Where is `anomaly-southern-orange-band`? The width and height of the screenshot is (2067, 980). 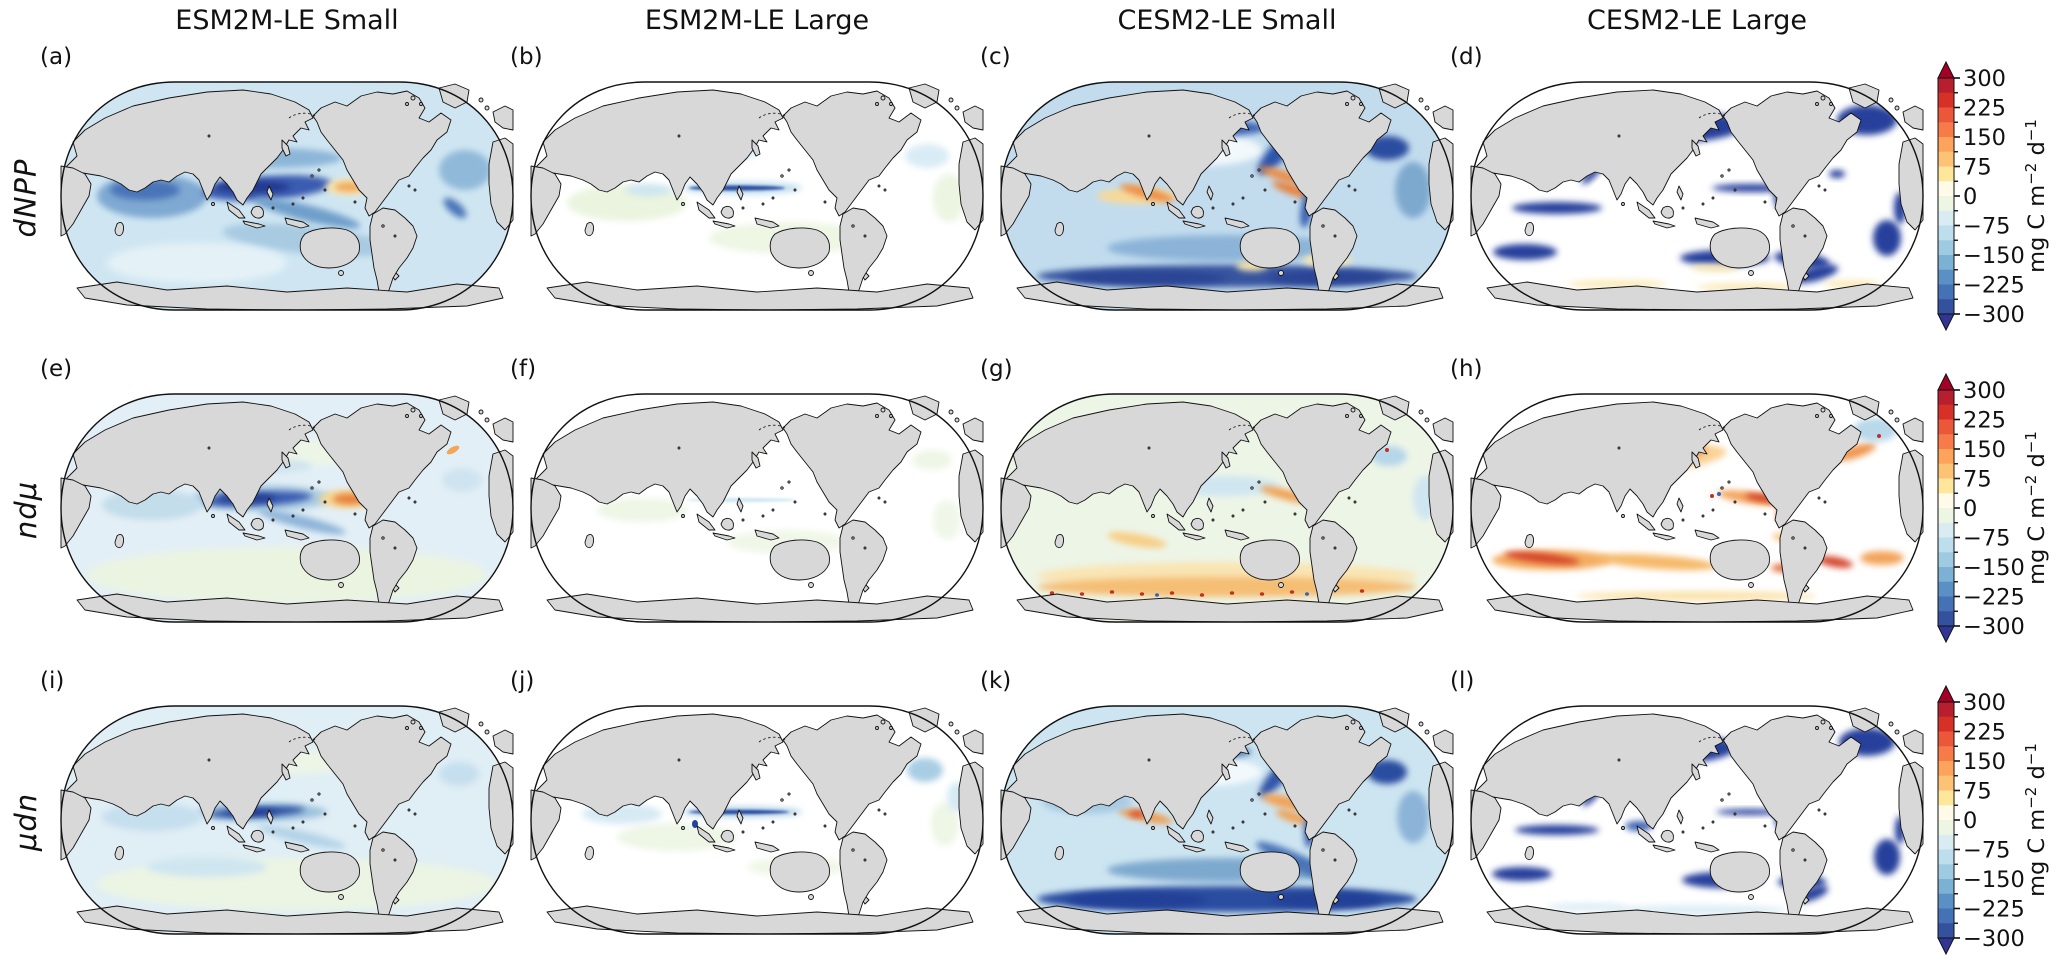 anomaly-southern-orange-band is located at coordinates (1227, 587).